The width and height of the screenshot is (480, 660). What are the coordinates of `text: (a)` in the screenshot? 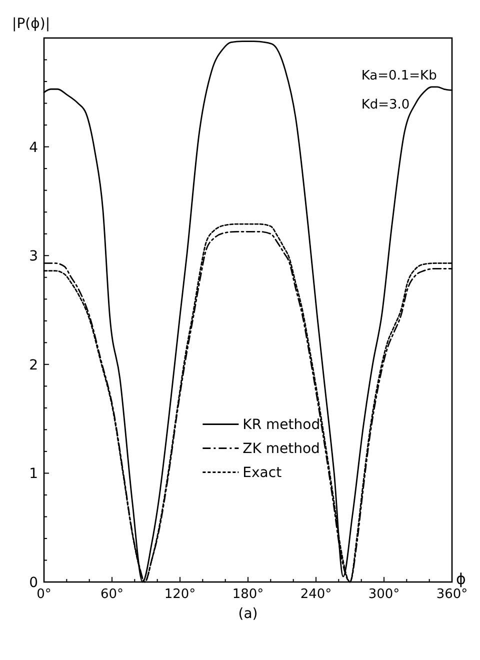 It's located at (248, 614).